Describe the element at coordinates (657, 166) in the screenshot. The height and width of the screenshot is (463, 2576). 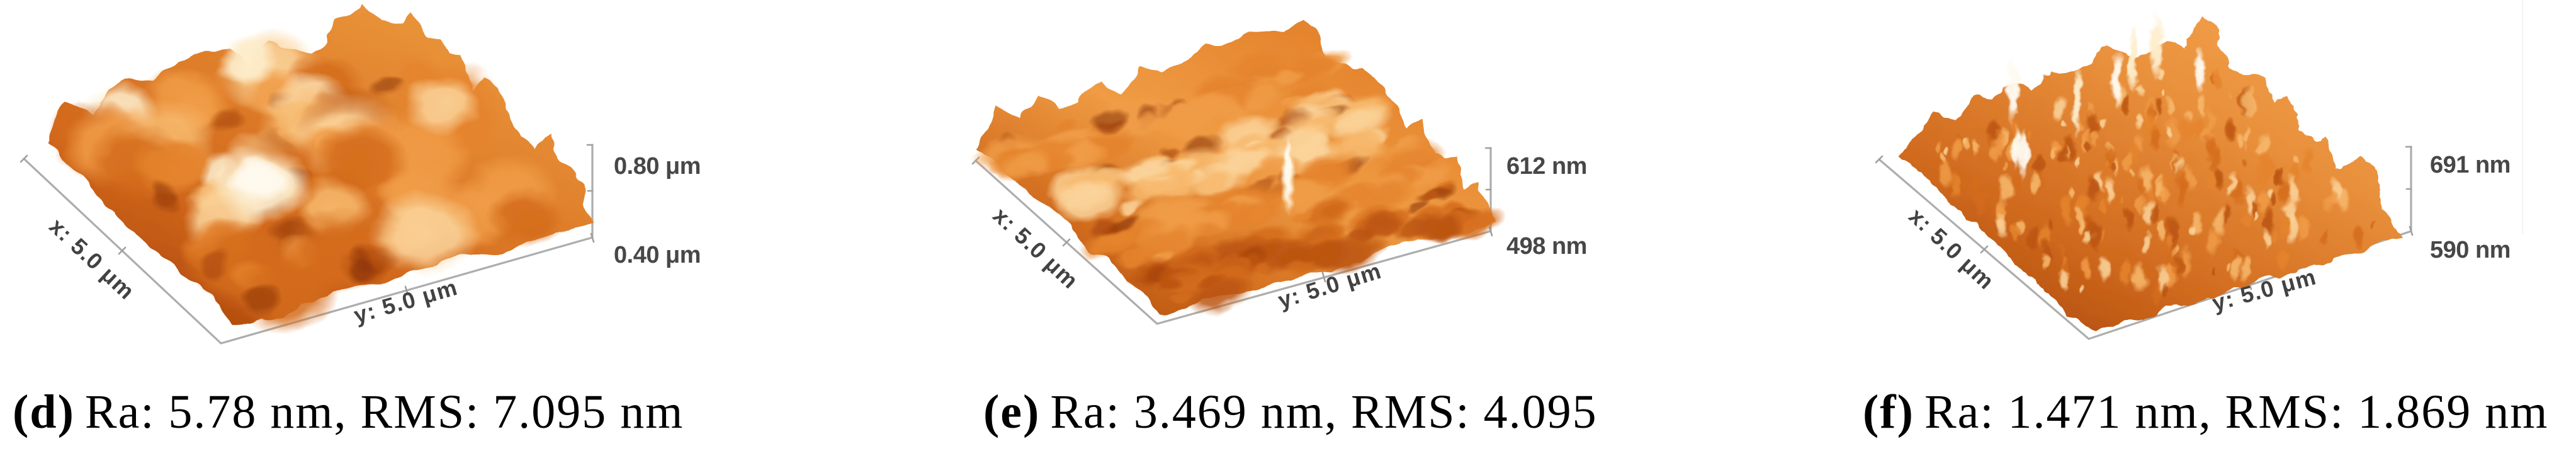
I see `z-axis-label-top: 0.80 μm` at that location.